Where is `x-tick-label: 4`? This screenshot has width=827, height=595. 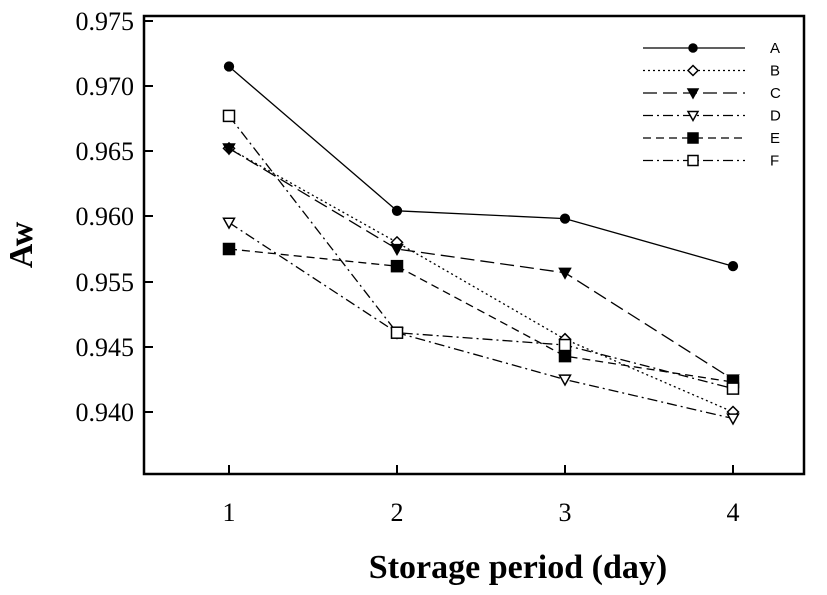 x-tick-label: 4 is located at coordinates (733, 512).